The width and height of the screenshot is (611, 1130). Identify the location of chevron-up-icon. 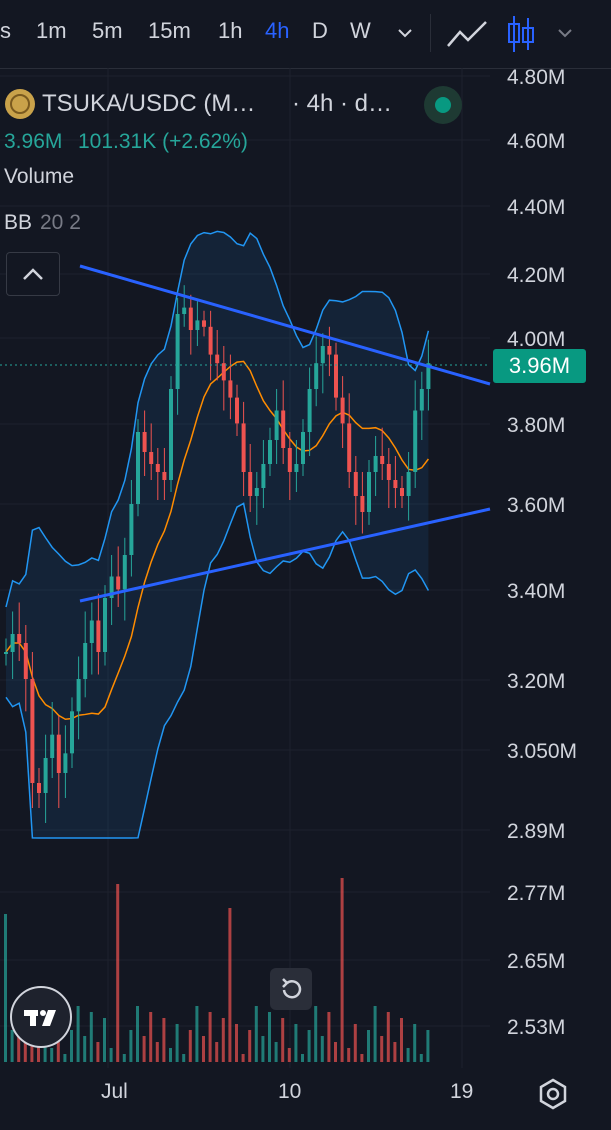
(33, 274).